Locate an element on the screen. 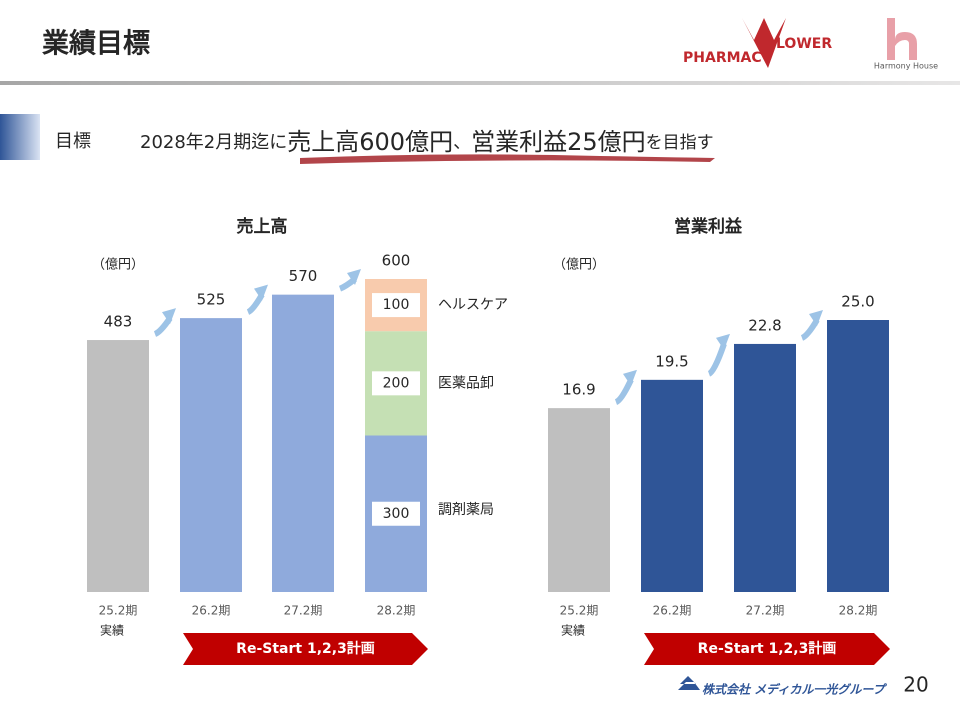 This screenshot has width=960, height=720. value-label: 483 is located at coordinates (118, 322).